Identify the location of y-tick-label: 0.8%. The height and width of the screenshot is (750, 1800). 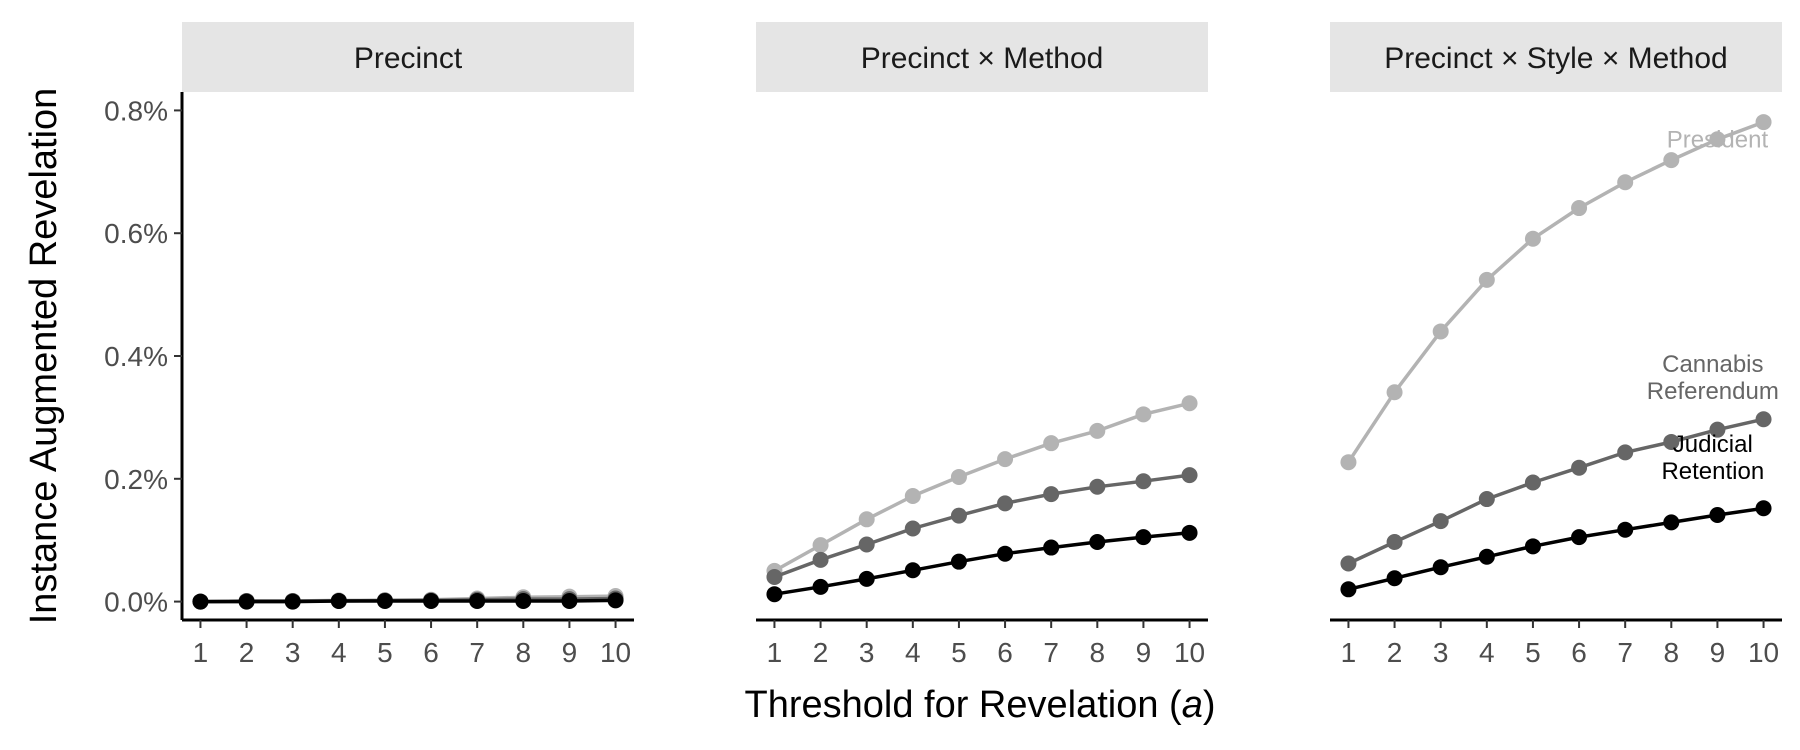
(136, 110).